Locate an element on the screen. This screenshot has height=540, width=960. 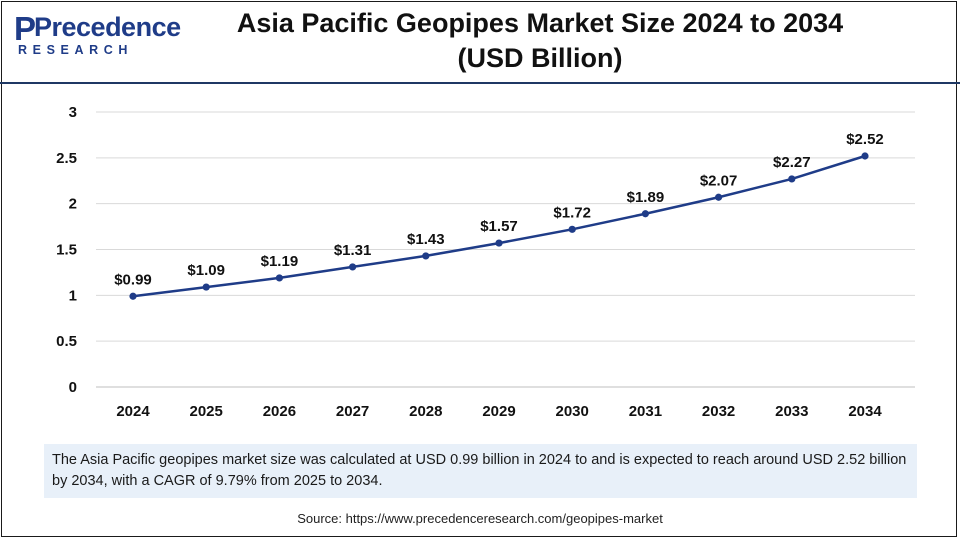
data-label: $2.52 is located at coordinates (865, 139).